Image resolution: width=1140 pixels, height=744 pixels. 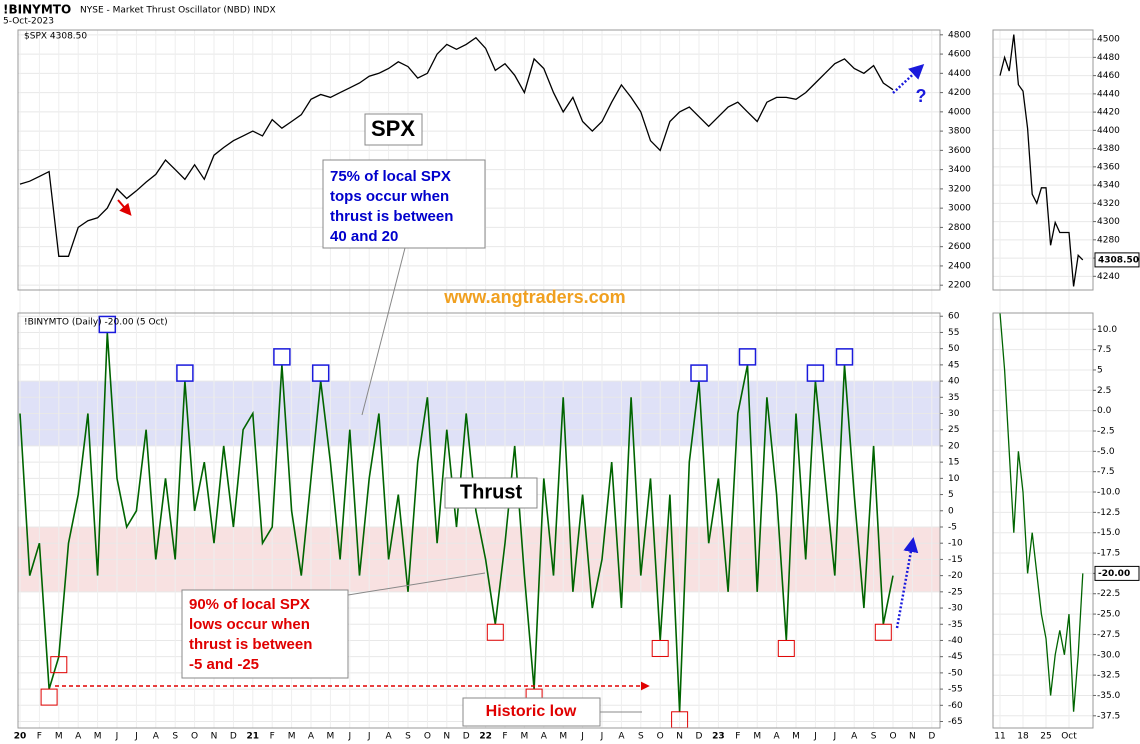 What do you see at coordinates (1108, 277) in the screenshot?
I see `y-tick-label: 4240` at bounding box center [1108, 277].